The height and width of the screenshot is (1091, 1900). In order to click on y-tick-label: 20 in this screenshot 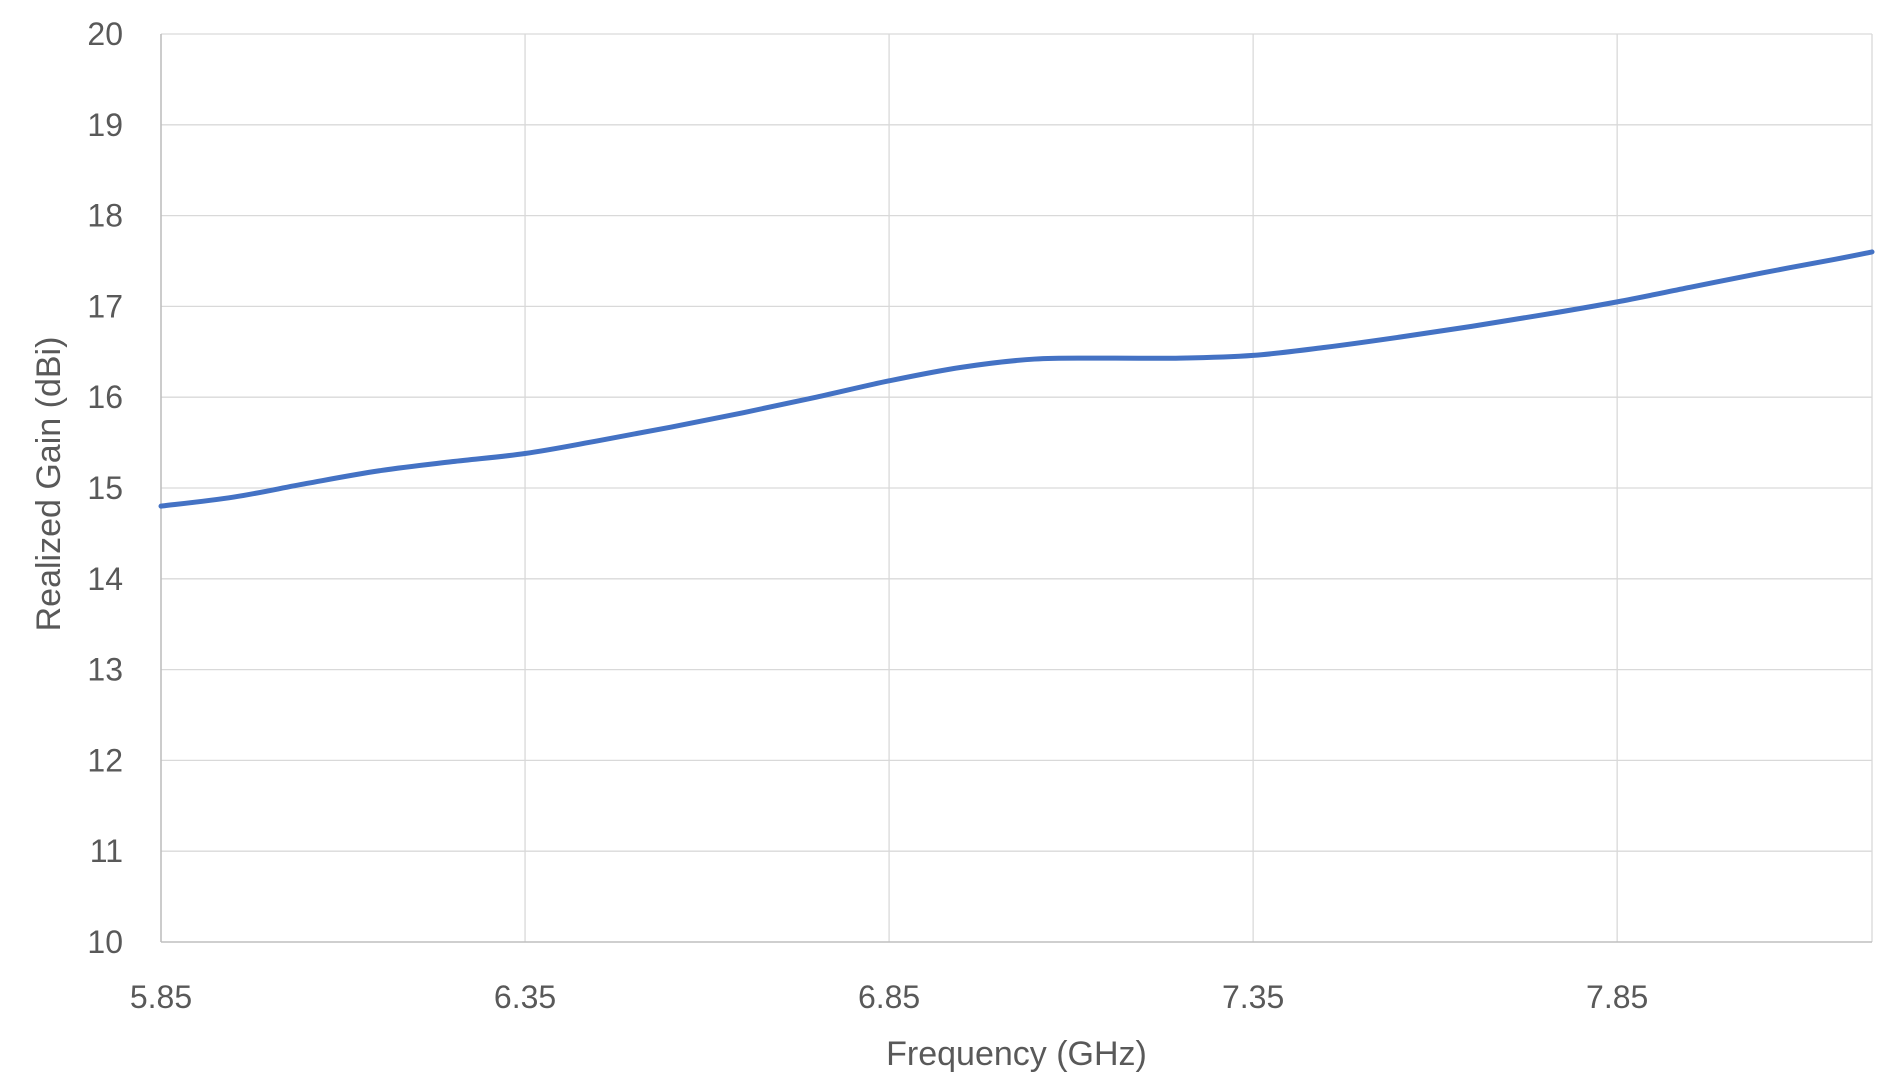, I will do `click(105, 34)`.